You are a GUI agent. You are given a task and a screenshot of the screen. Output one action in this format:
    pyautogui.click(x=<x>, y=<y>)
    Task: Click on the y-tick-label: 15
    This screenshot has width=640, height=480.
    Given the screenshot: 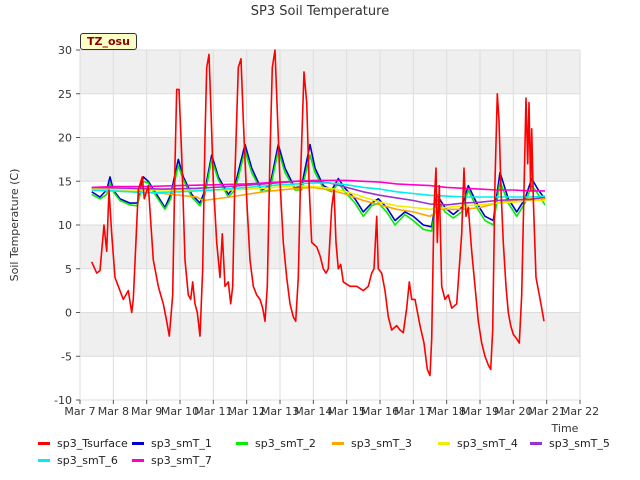 What is the action you would take?
    pyautogui.click(x=65, y=181)
    